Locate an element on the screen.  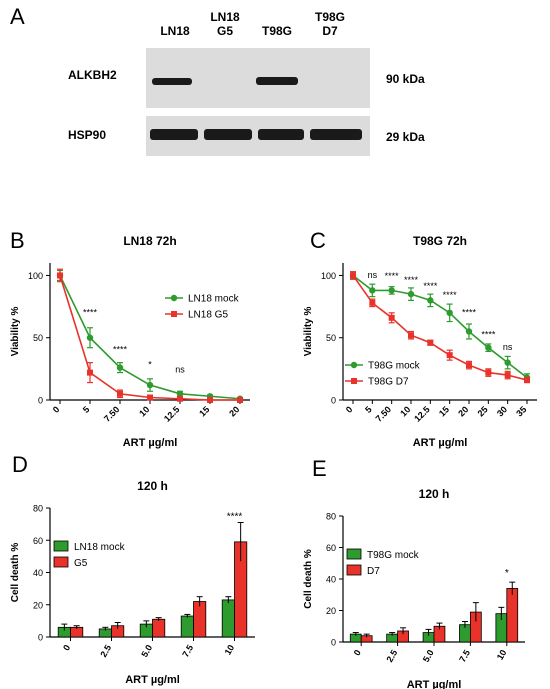
chart-b-x-label: ART µg/ml is located at coordinates (150, 443).